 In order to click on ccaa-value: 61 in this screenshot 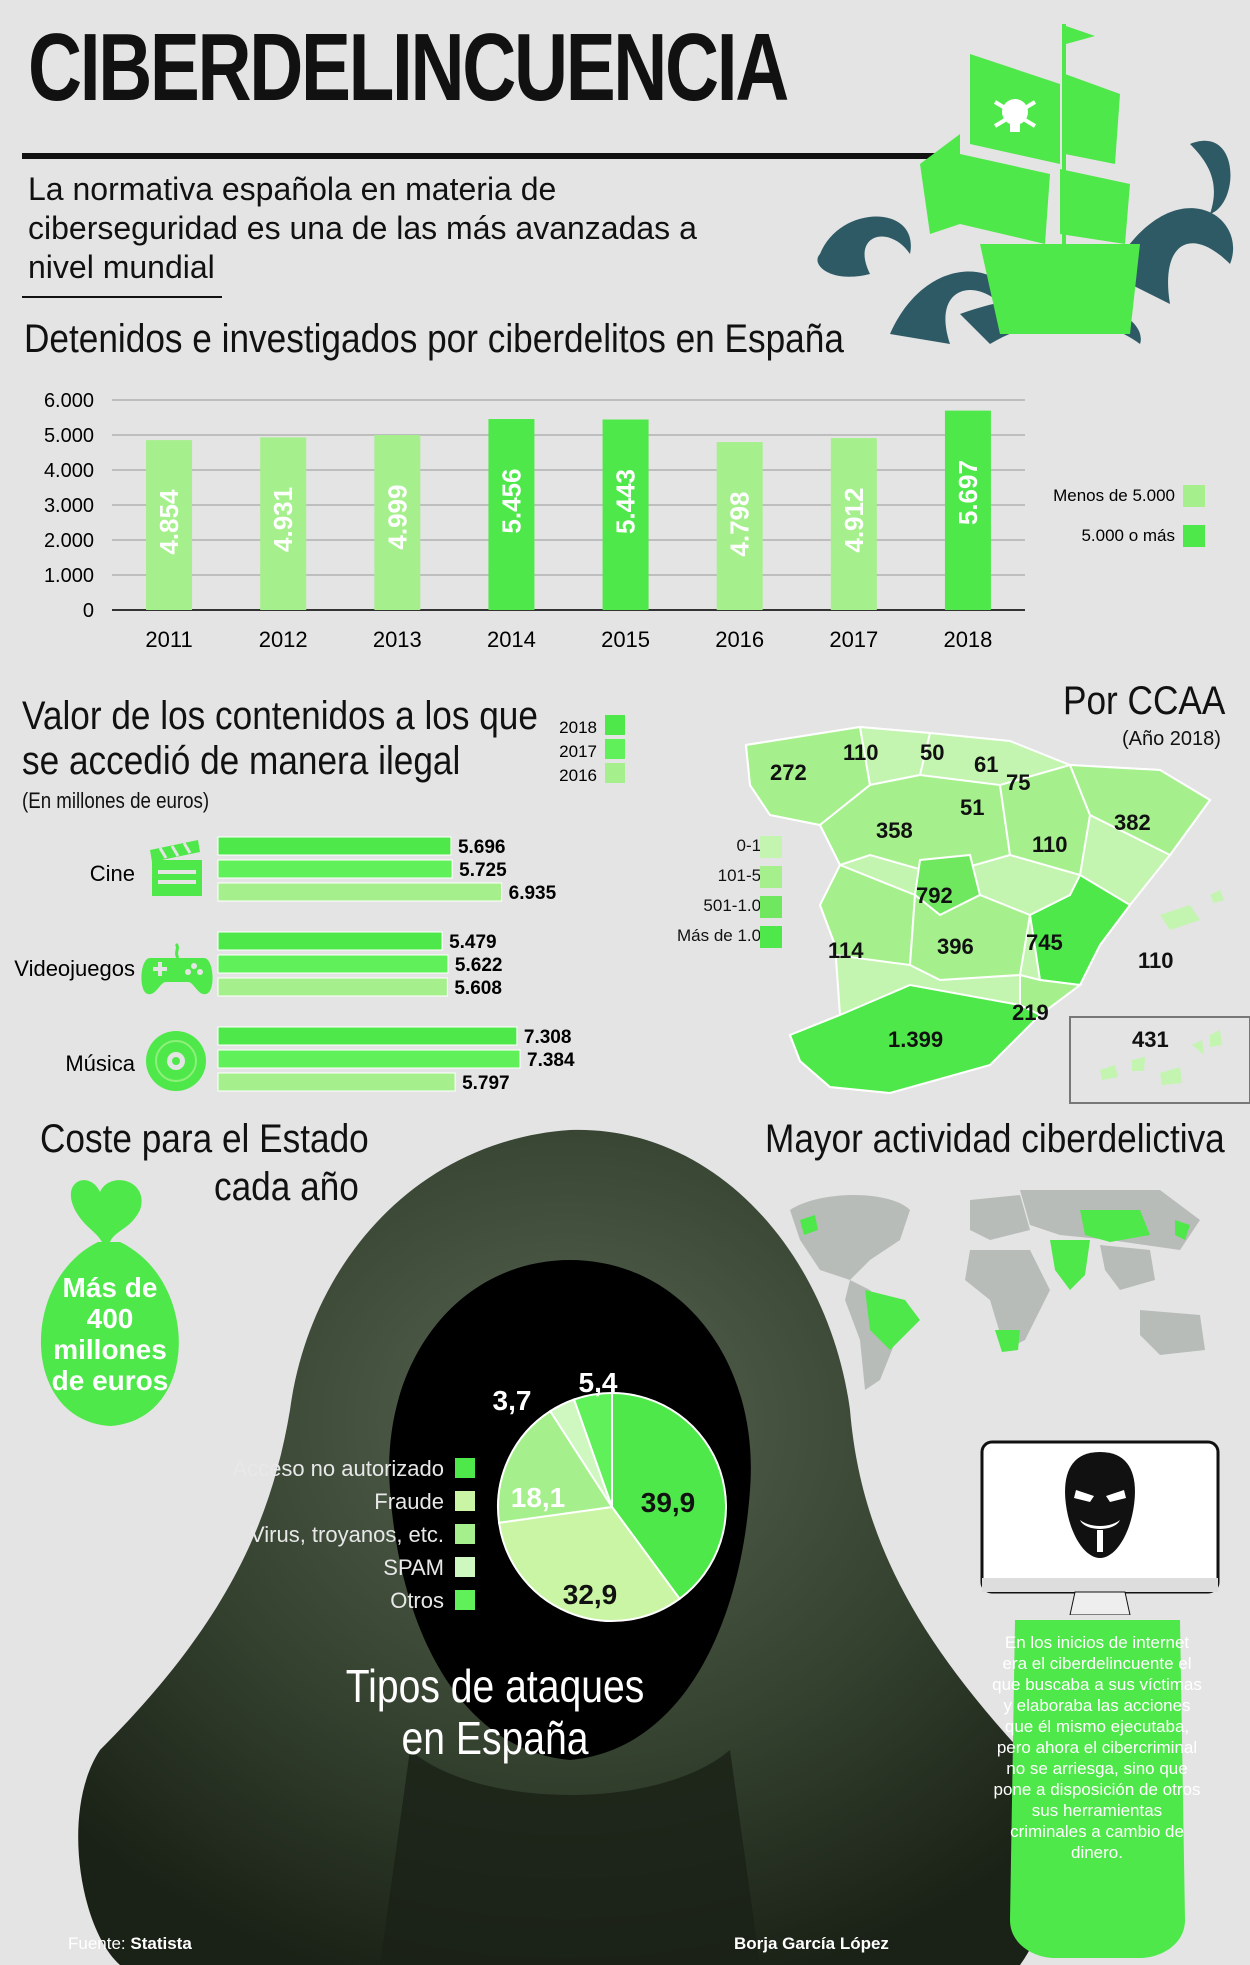, I will do `click(986, 764)`.